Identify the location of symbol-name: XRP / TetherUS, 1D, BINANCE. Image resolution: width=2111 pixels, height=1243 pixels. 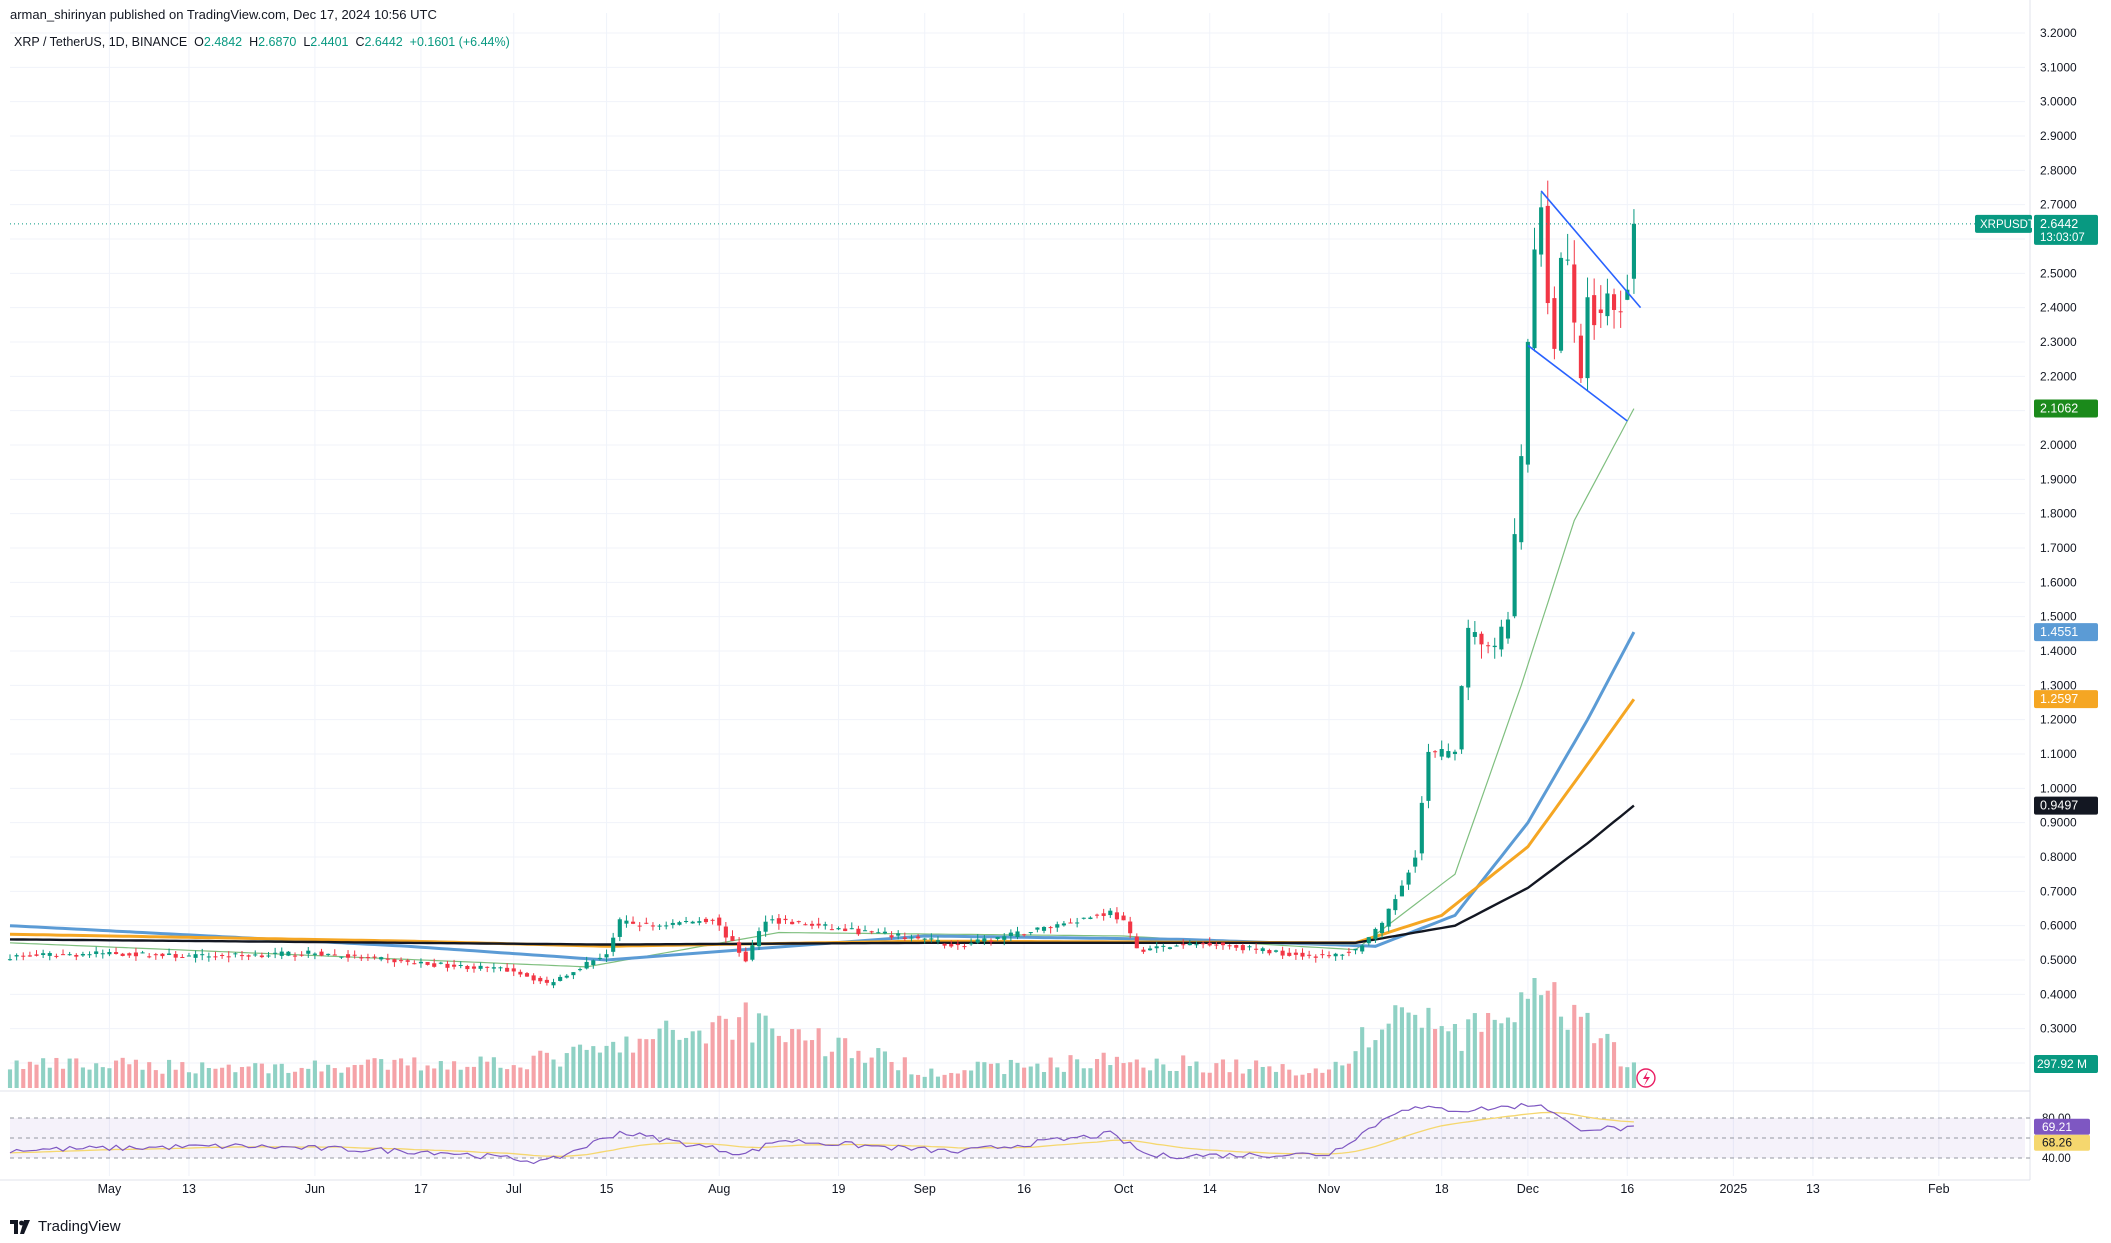
(101, 42).